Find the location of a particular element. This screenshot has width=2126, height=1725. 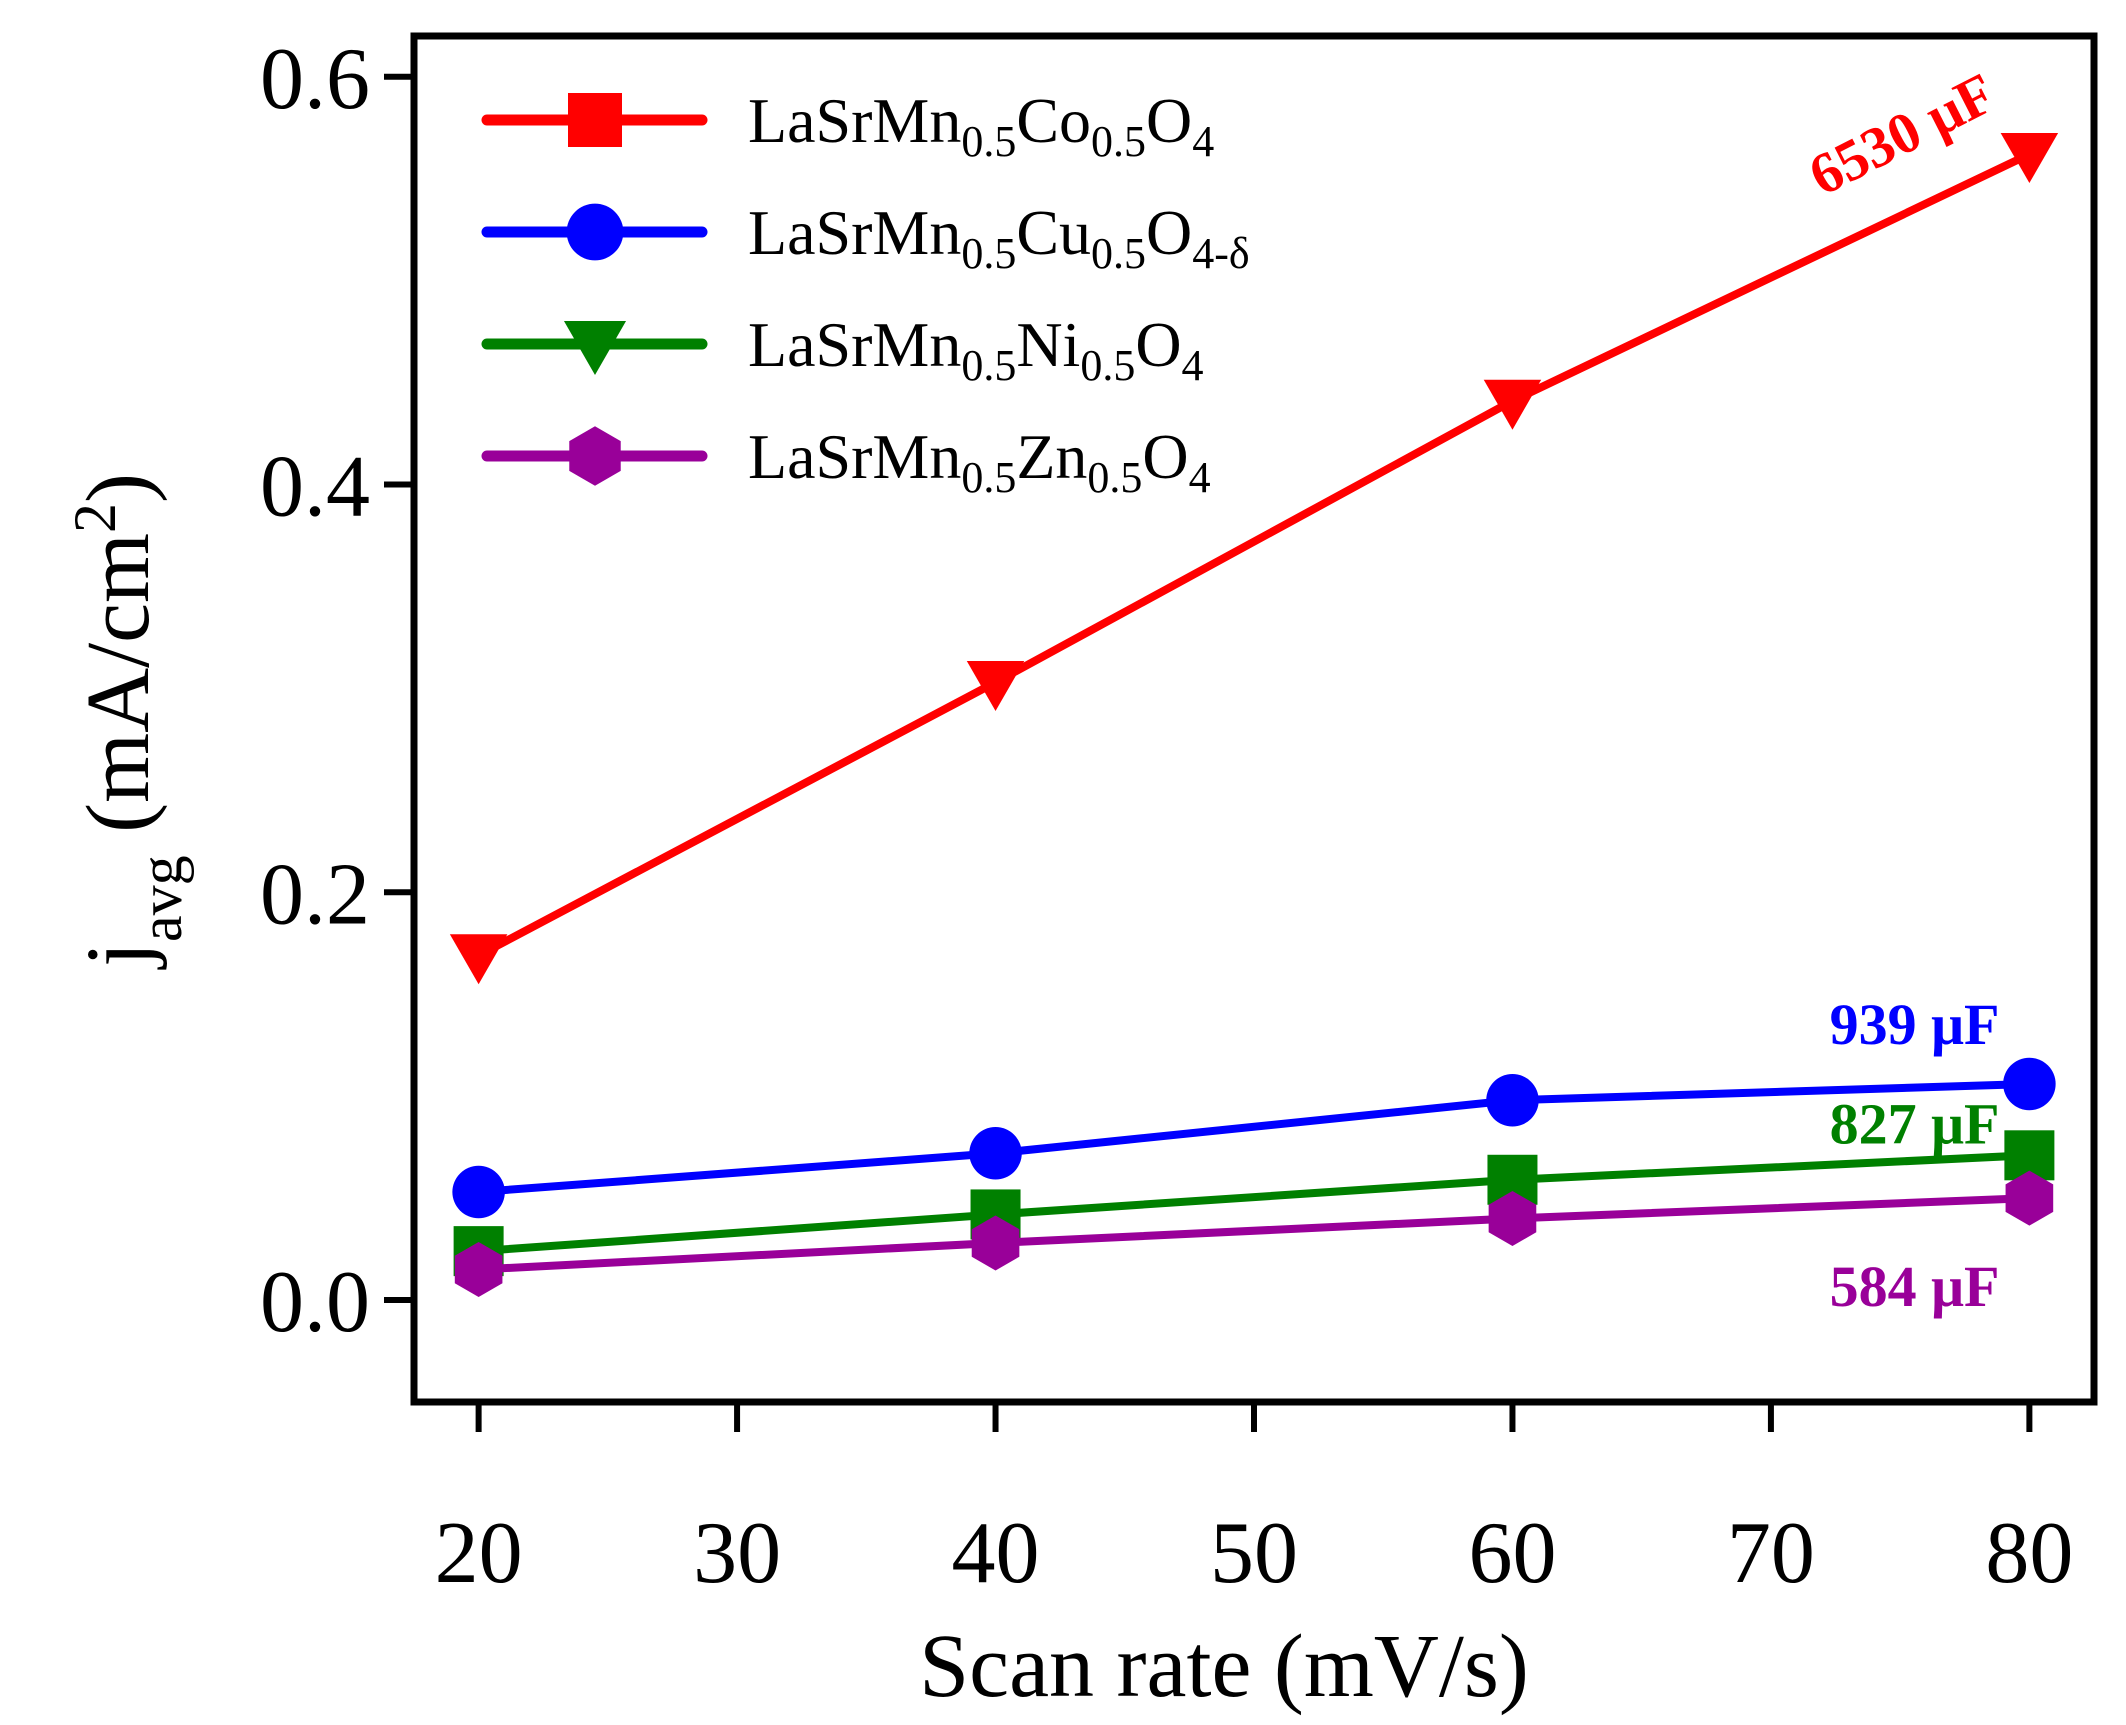

capacitance-label: 6530 μF is located at coordinates (1902, 134).